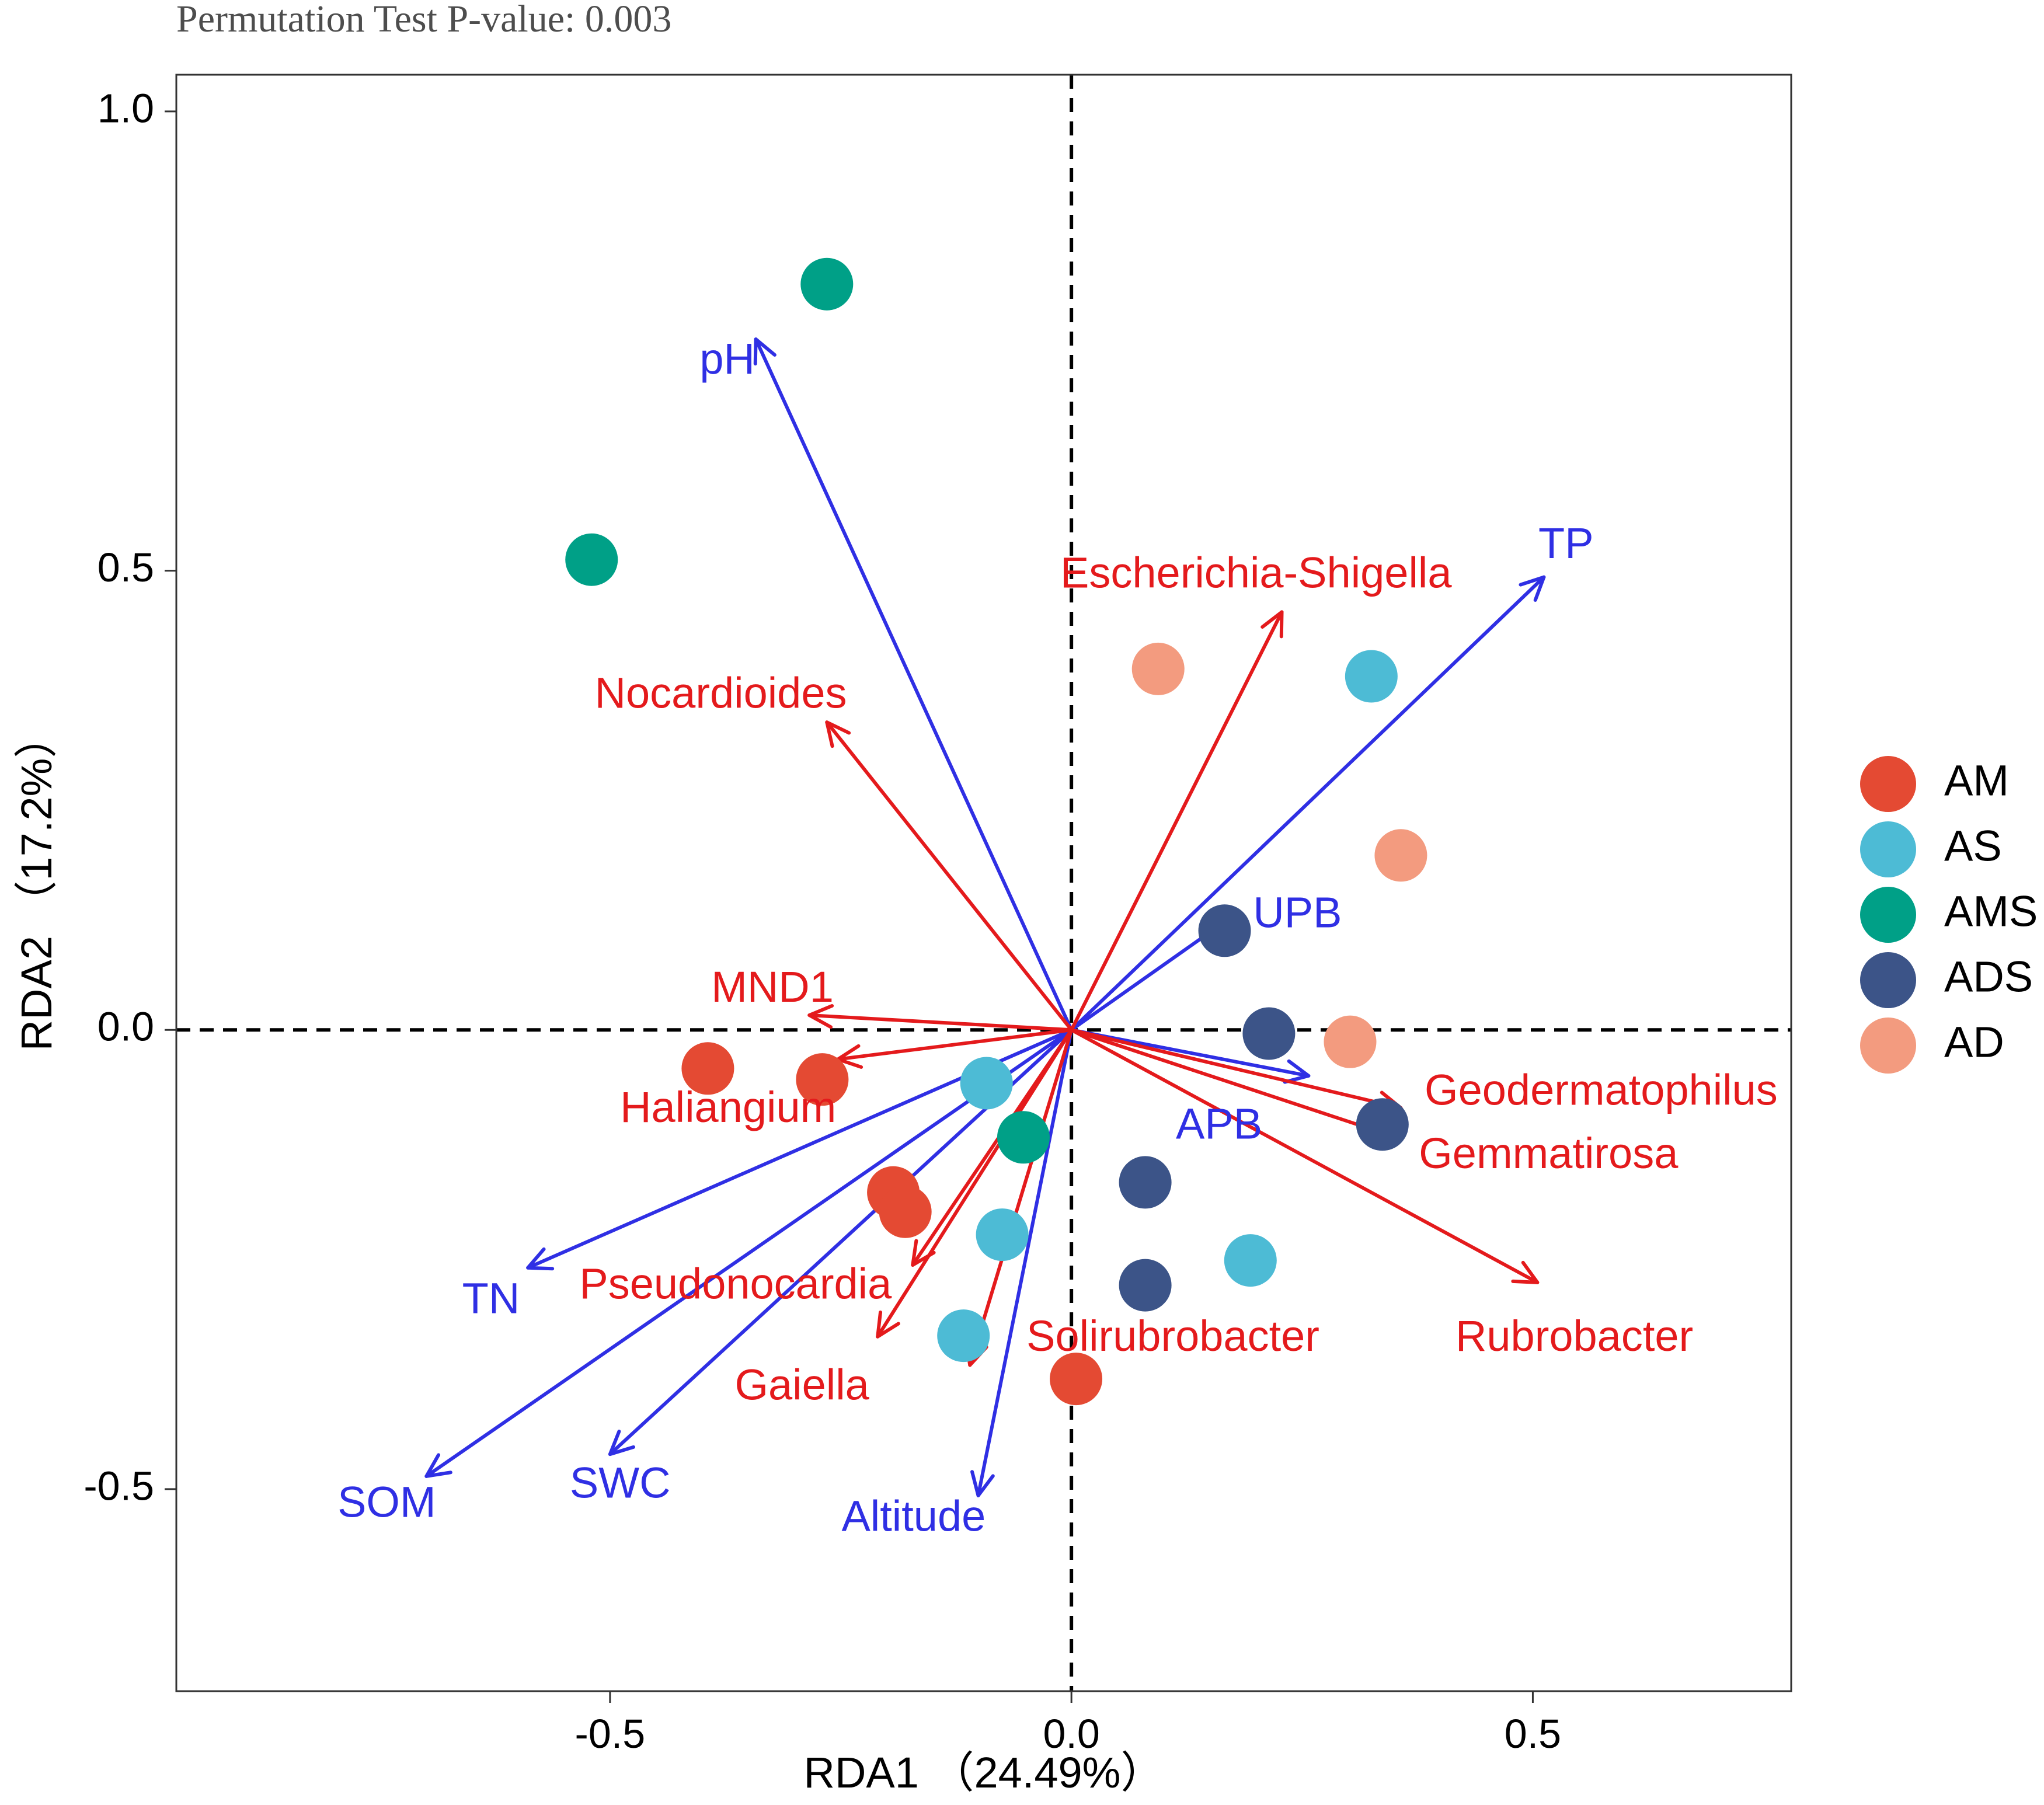 The image size is (2044, 1805). I want to click on arrow-mnd1, so click(940, 1018).